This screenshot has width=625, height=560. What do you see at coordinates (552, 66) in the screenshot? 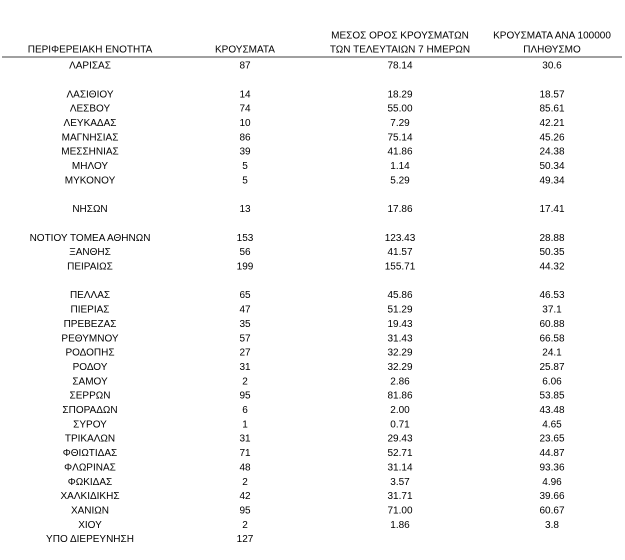
I see `value-cell: 30.6` at bounding box center [552, 66].